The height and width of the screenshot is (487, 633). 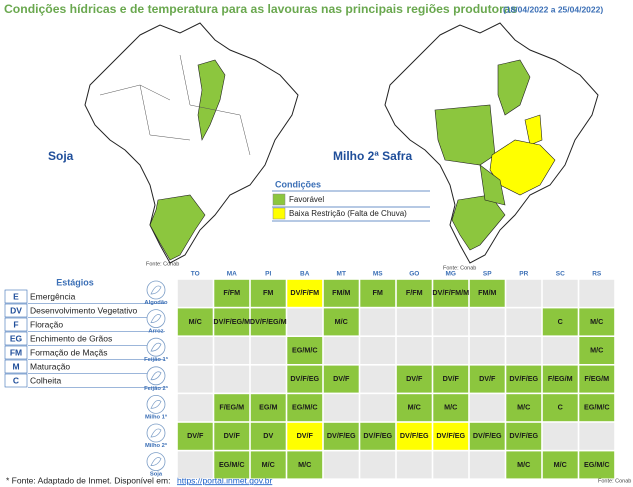 I want to click on column-header: TO, so click(x=195, y=274).